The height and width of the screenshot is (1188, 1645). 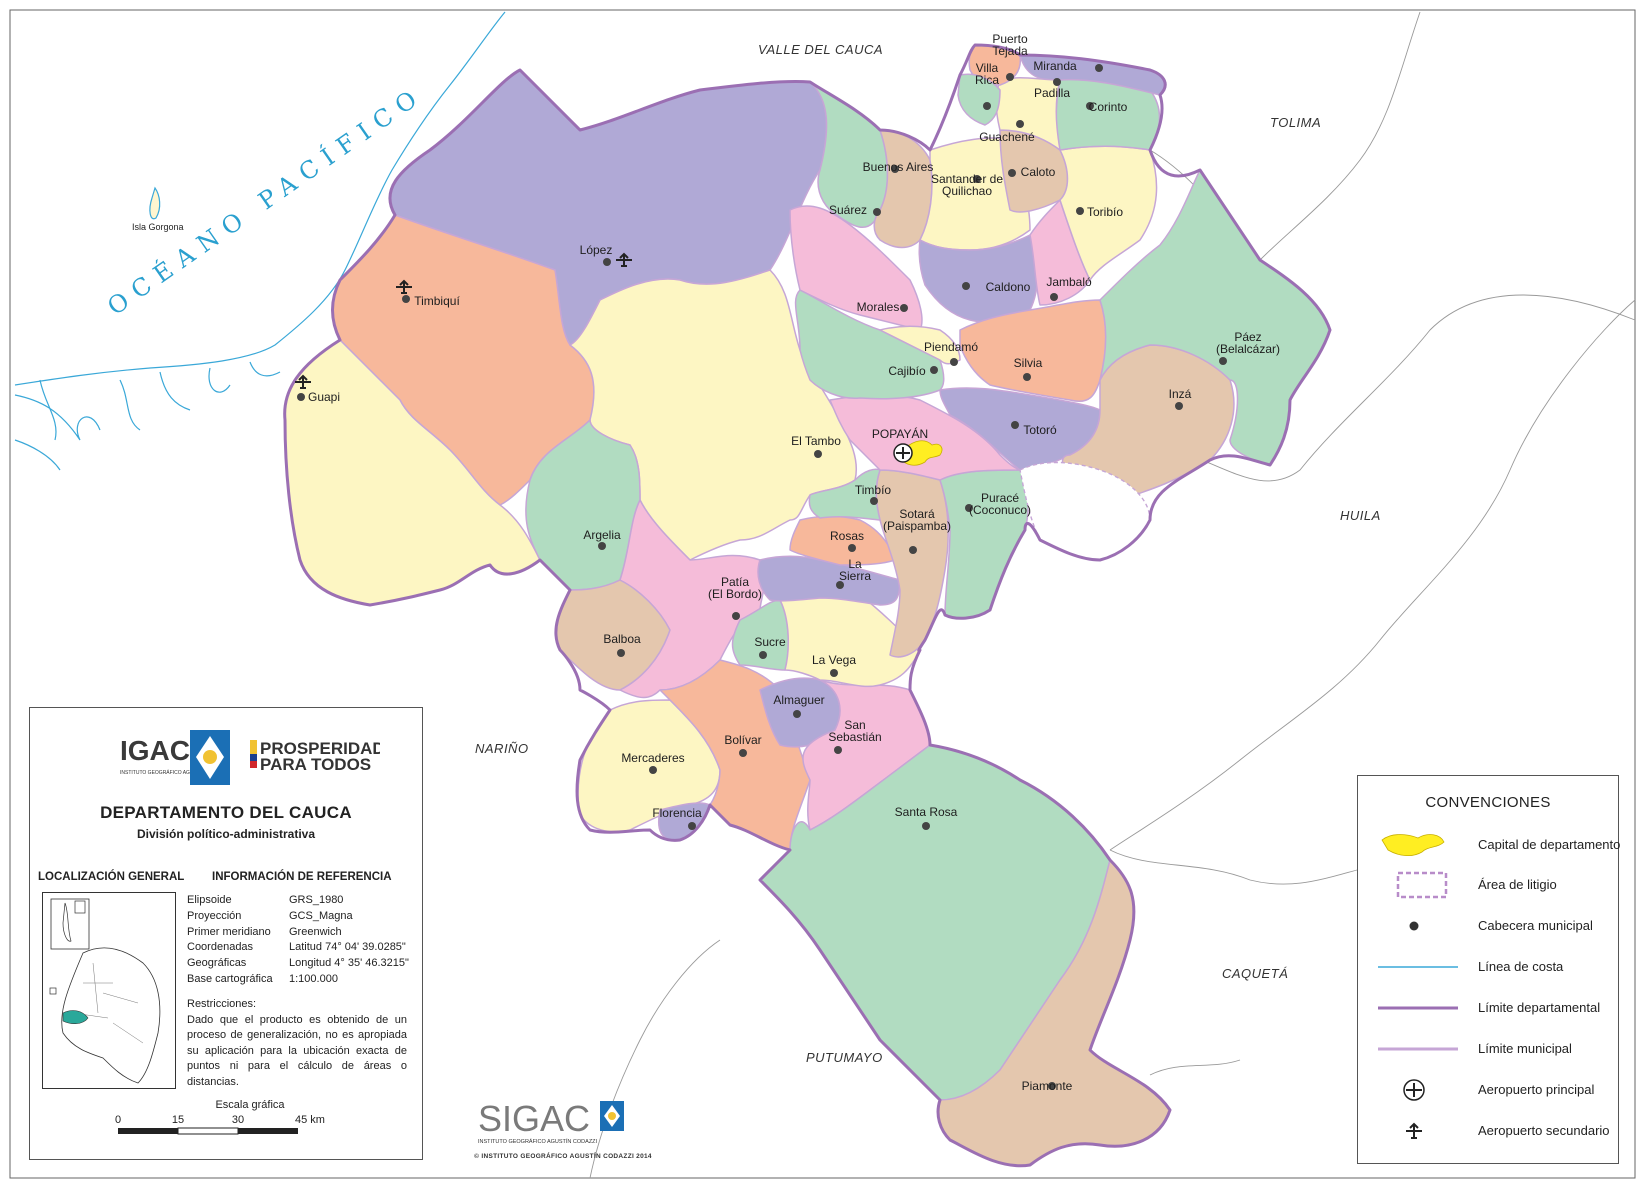 What do you see at coordinates (1027, 377) in the screenshot?
I see `town-dot-silvia` at bounding box center [1027, 377].